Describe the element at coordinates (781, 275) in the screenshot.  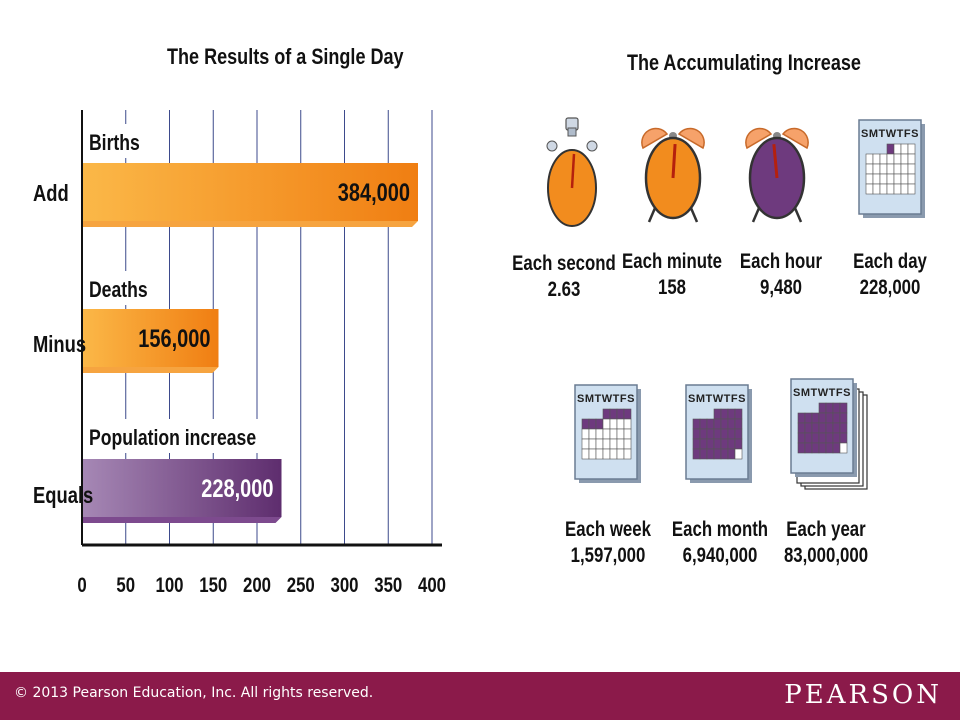
I see `rate-label-each-hour: Each hour 9,480` at that location.